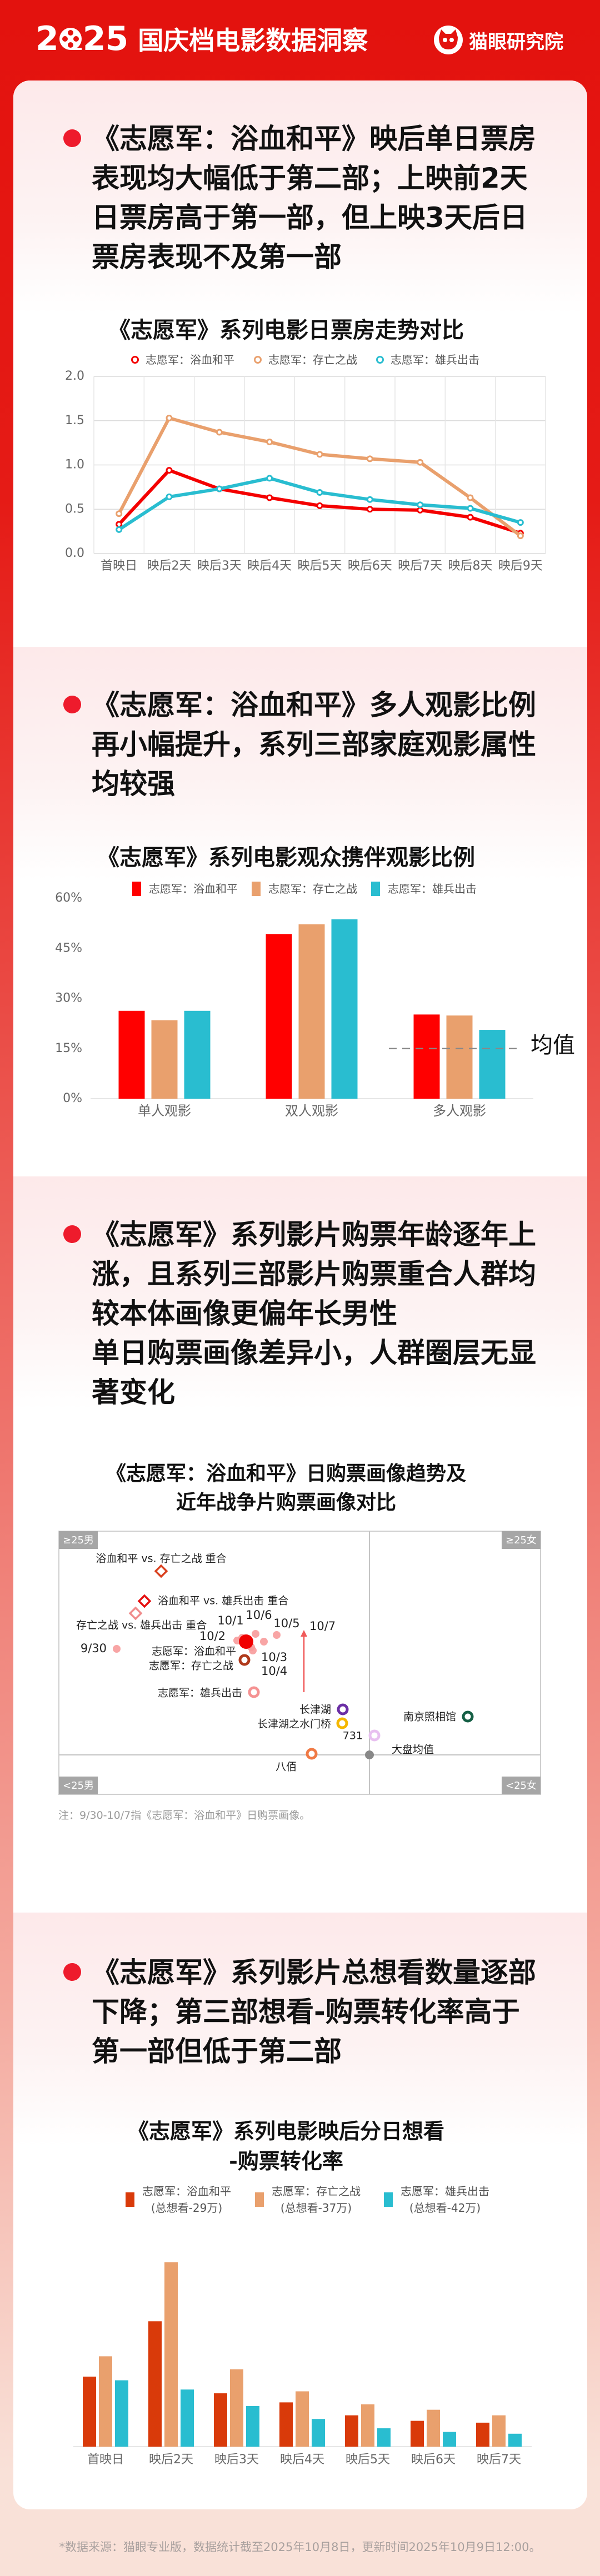 Image resolution: width=600 pixels, height=2576 pixels. What do you see at coordinates (306, 2012) in the screenshot?
I see `headline-line: 下降；第三部想看-购票转化率高于` at bounding box center [306, 2012].